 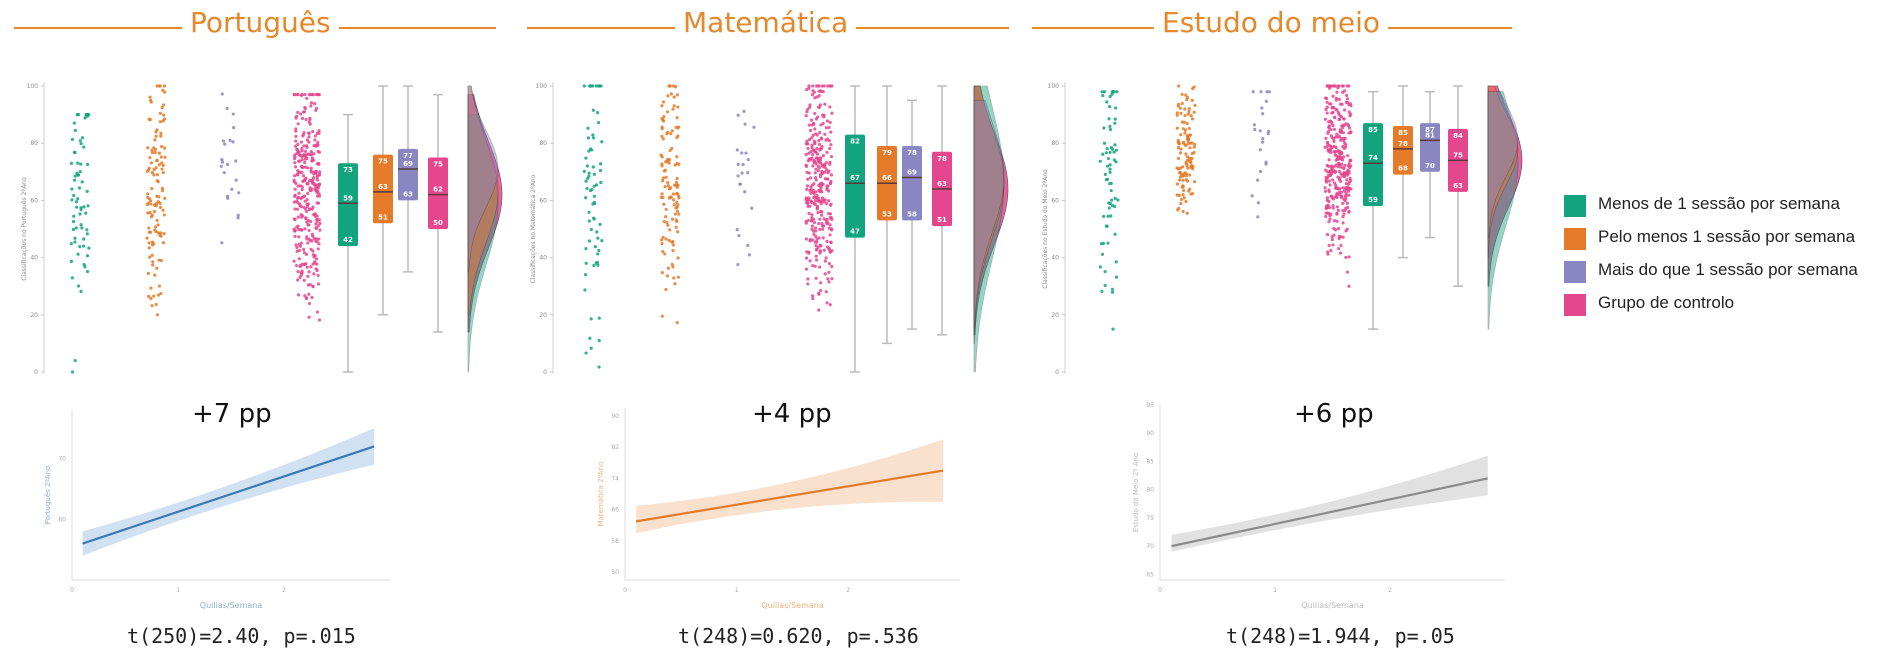 What do you see at coordinates (438, 193) in the screenshot?
I see `box-body` at bounding box center [438, 193].